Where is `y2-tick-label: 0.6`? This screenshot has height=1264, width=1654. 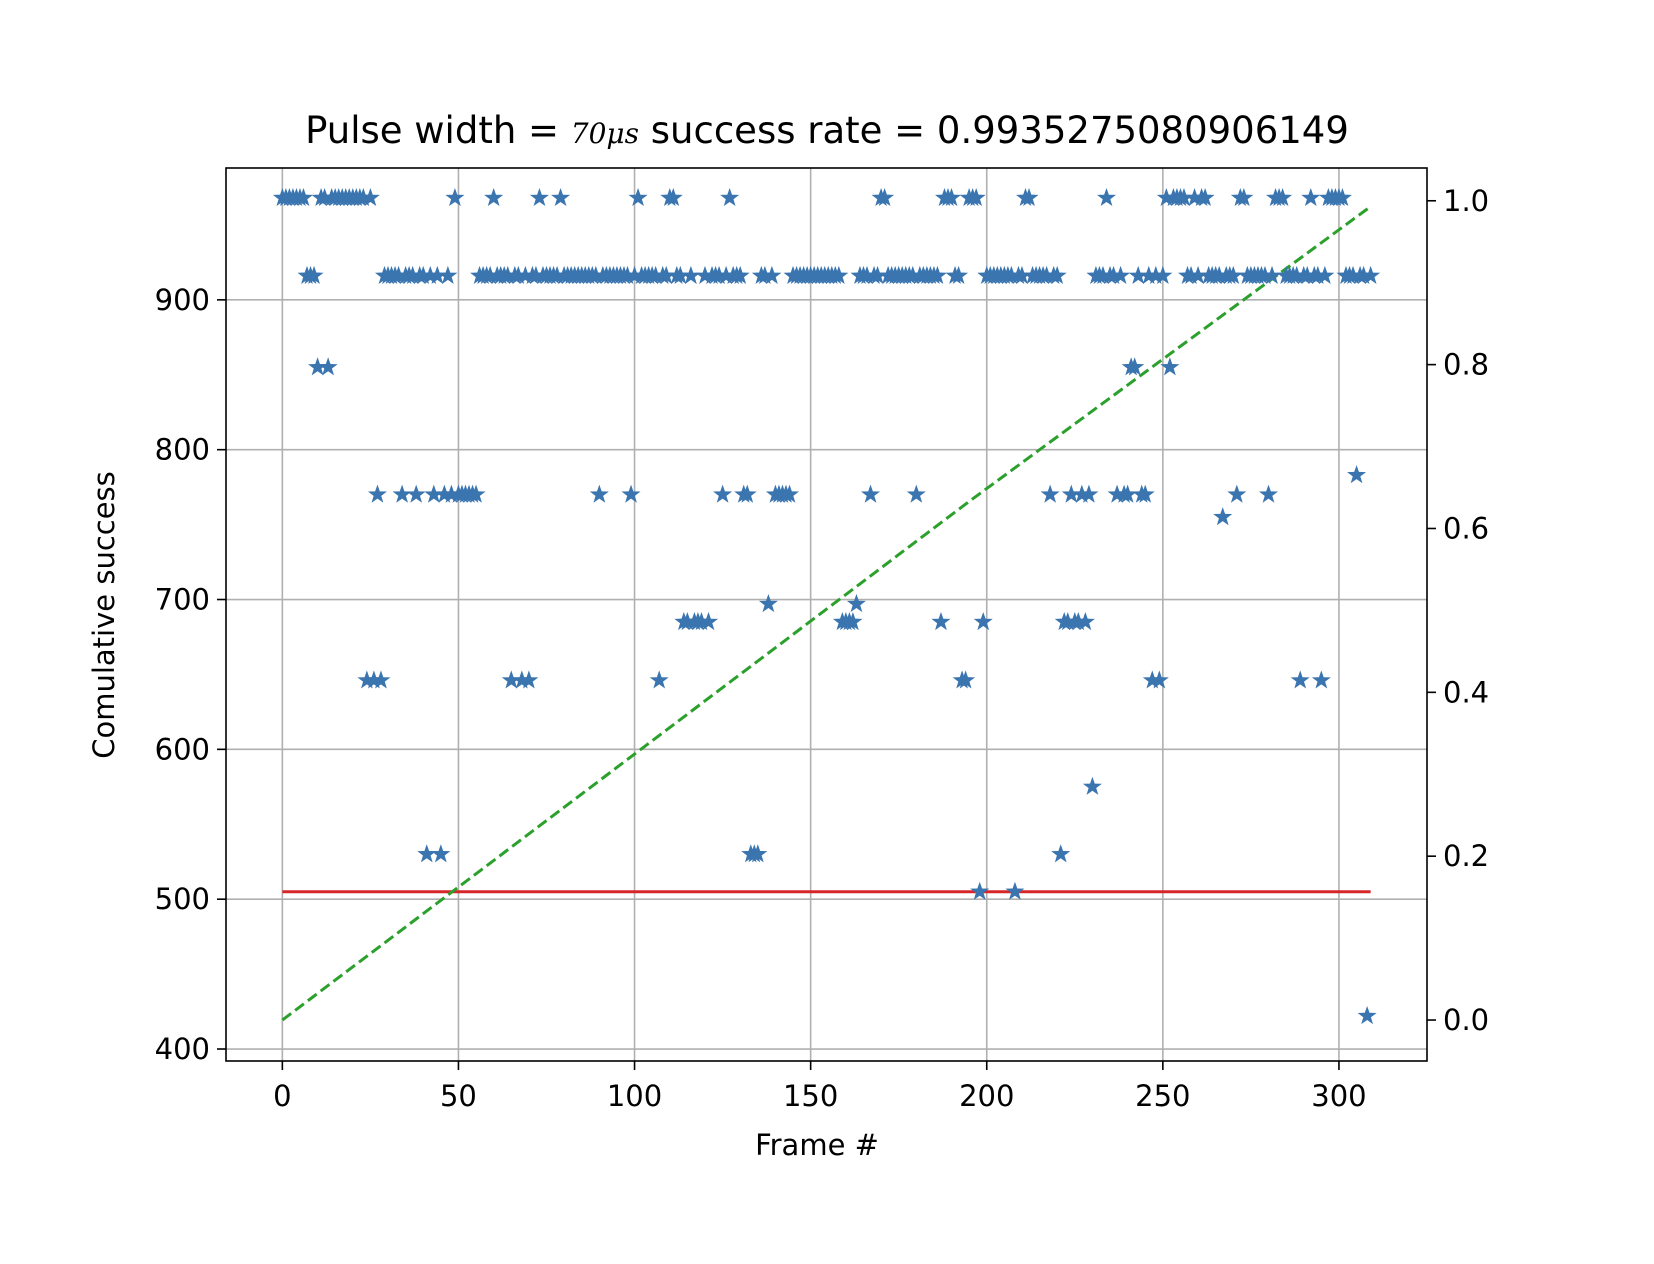 y2-tick-label: 0.6 is located at coordinates (1466, 528).